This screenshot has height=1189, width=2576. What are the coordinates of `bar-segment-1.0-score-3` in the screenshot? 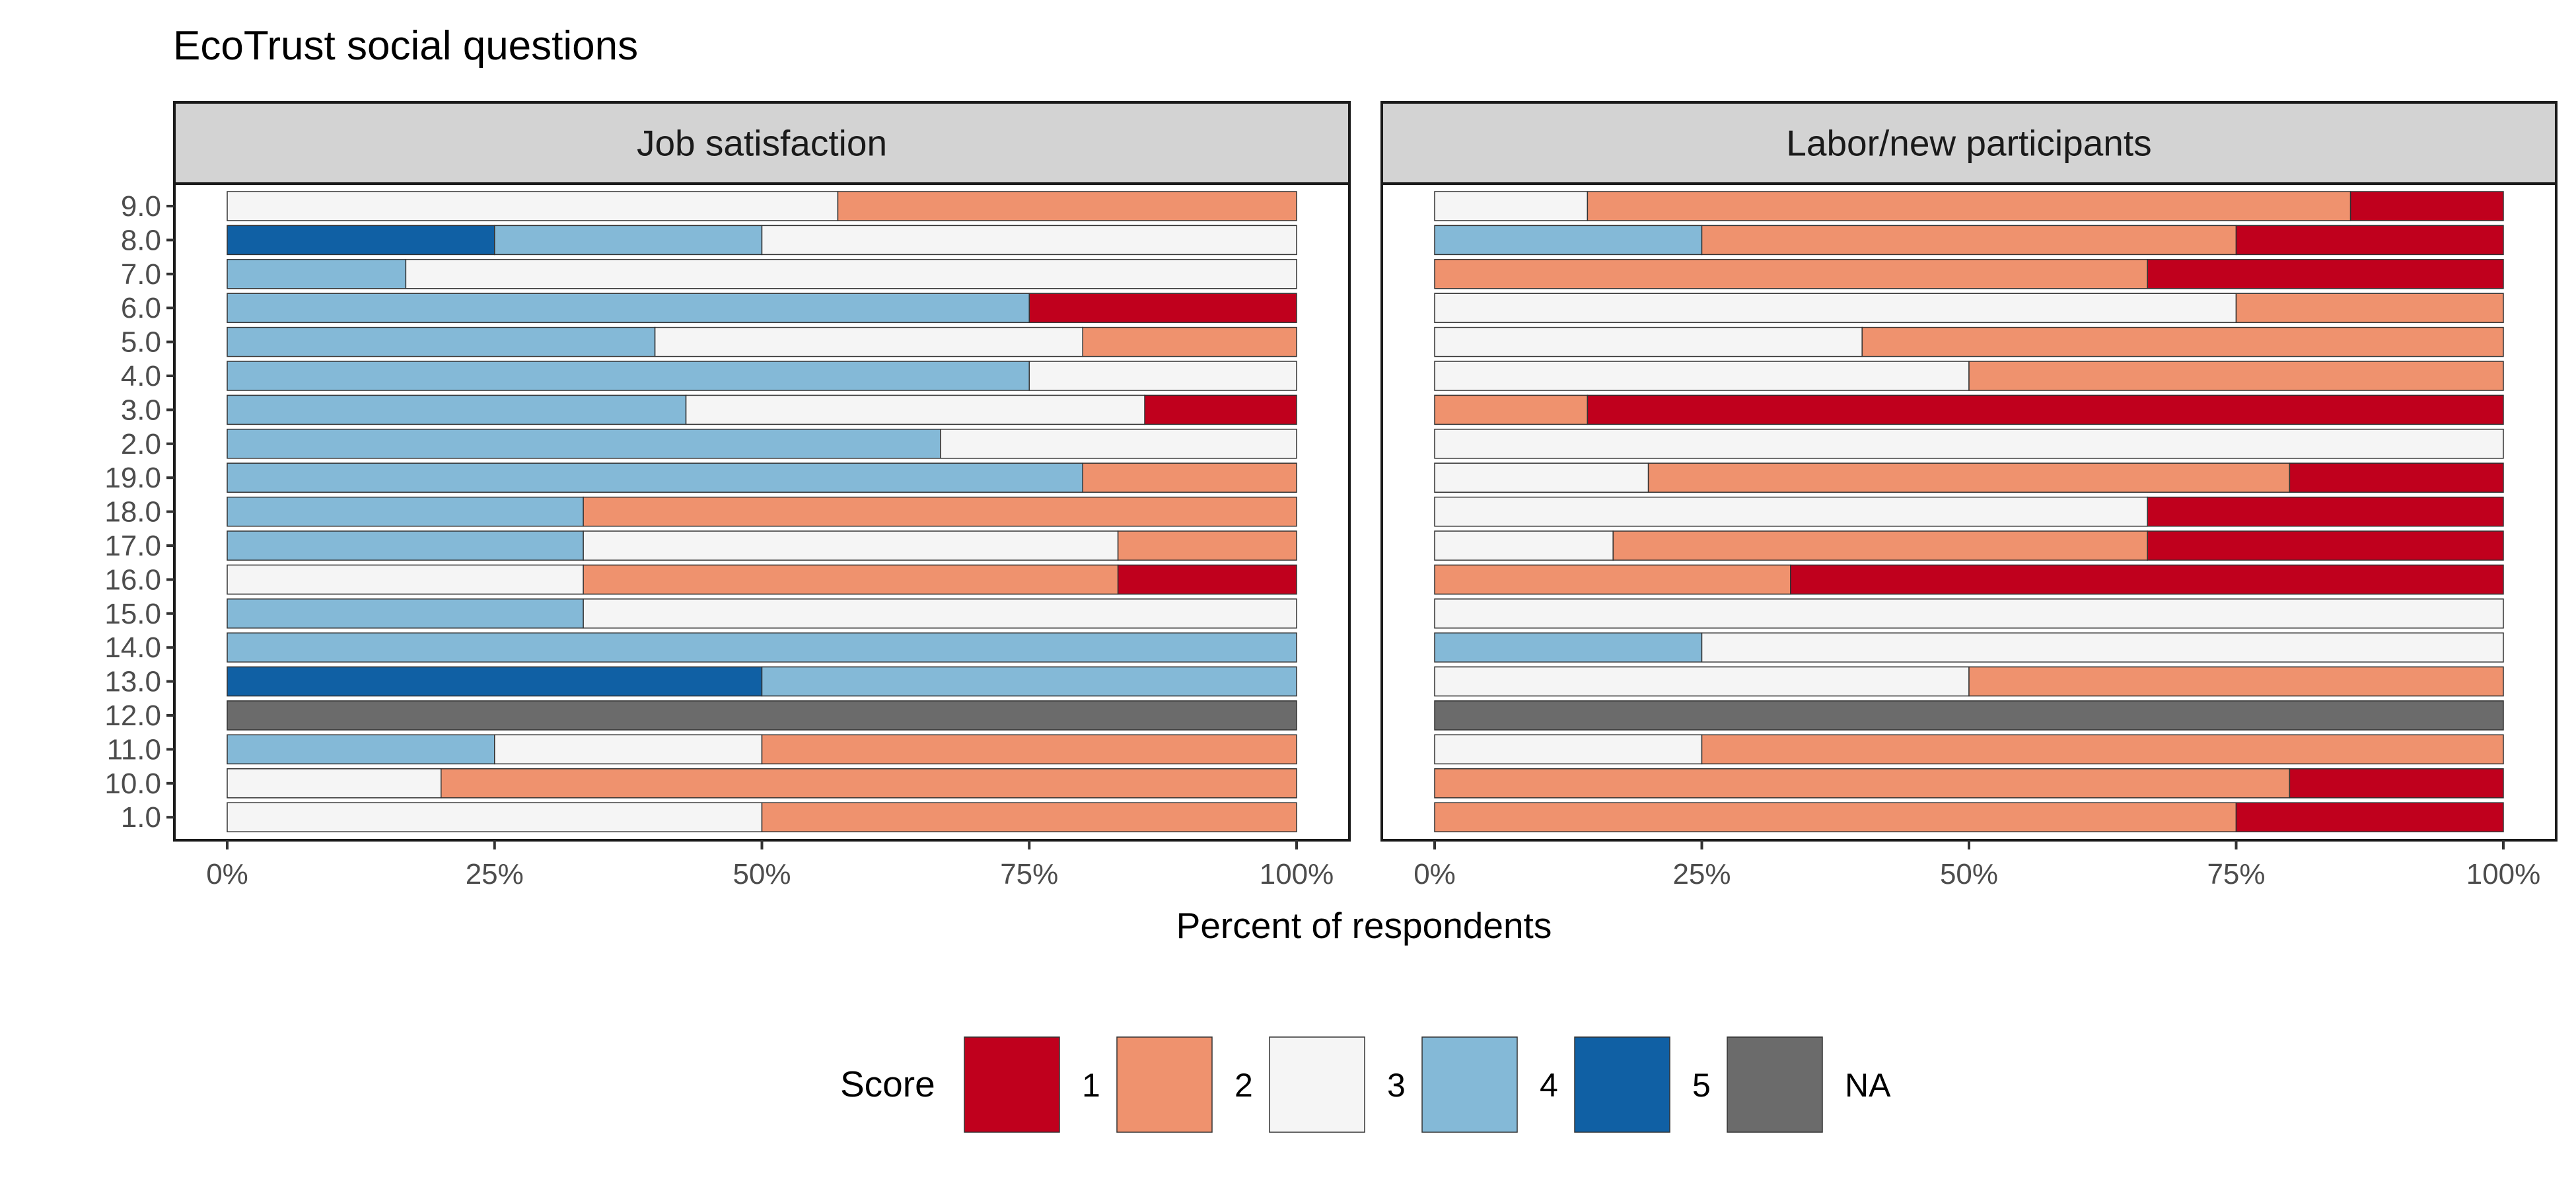 It's located at (495, 817).